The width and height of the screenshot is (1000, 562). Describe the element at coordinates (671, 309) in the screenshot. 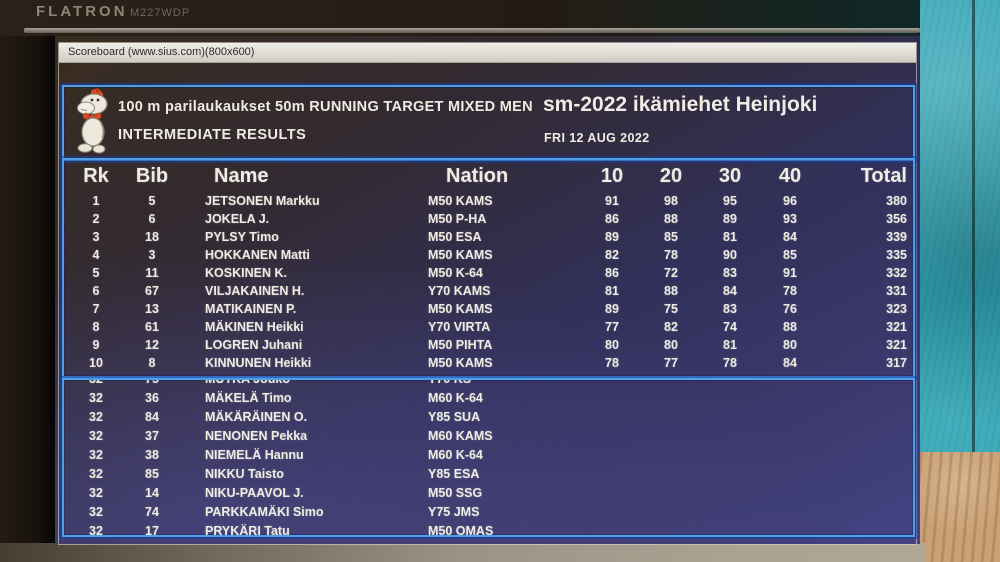

I see `score-20-cell: 75` at that location.